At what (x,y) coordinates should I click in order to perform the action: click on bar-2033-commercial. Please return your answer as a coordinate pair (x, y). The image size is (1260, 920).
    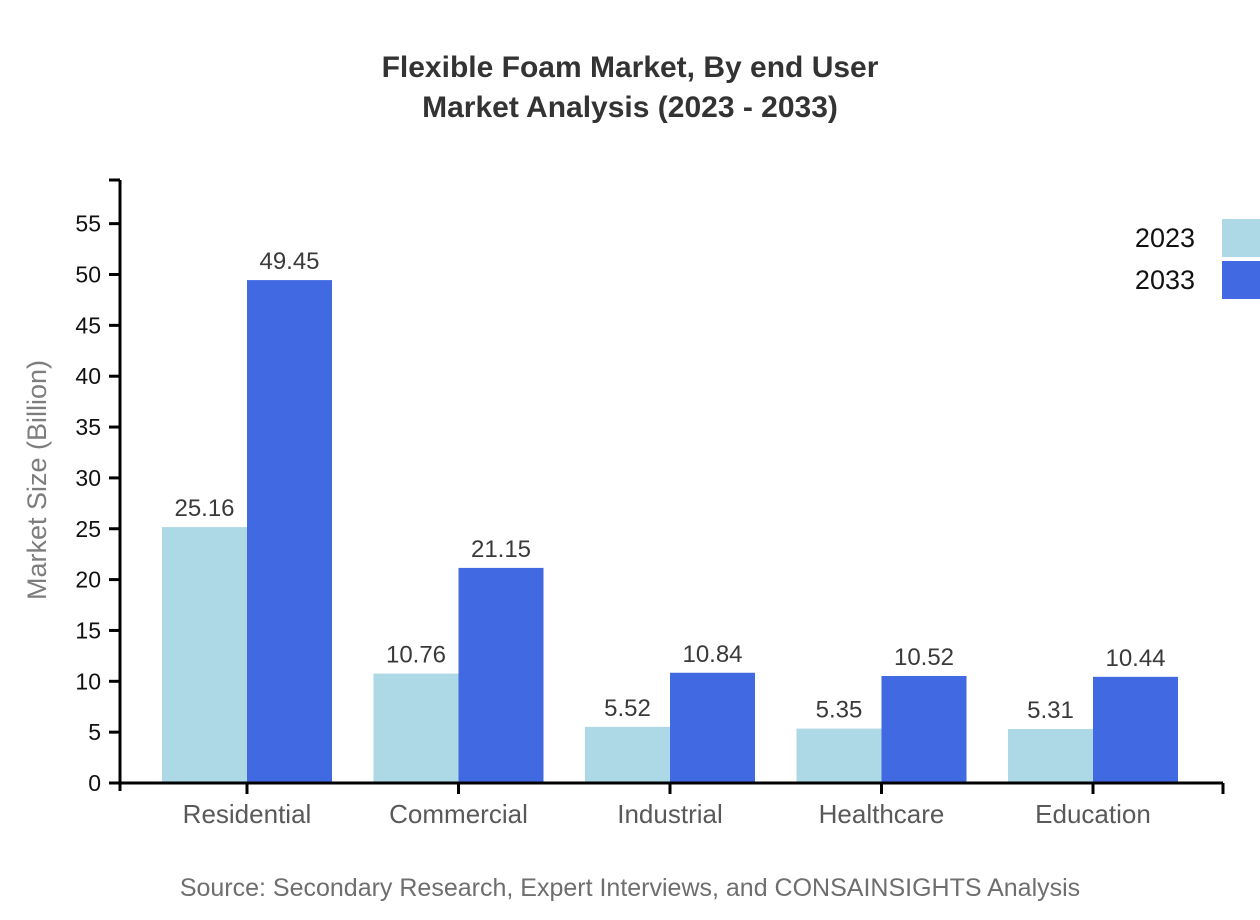
    Looking at the image, I should click on (501, 675).